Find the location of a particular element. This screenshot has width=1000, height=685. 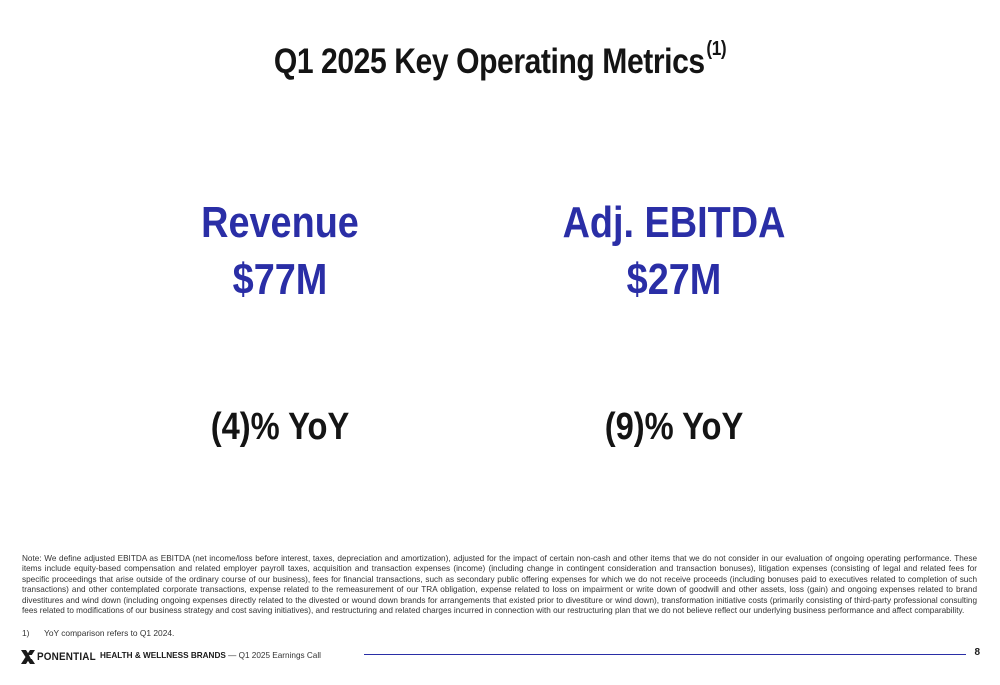

logo-wordmark: PONENTIAL is located at coordinates (66, 657).